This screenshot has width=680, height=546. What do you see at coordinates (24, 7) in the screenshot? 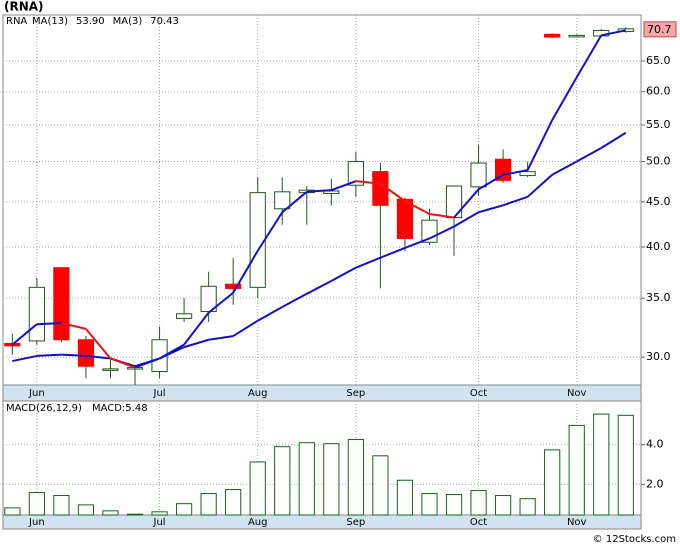
I see `chart-title: (RNA)` at bounding box center [24, 7].